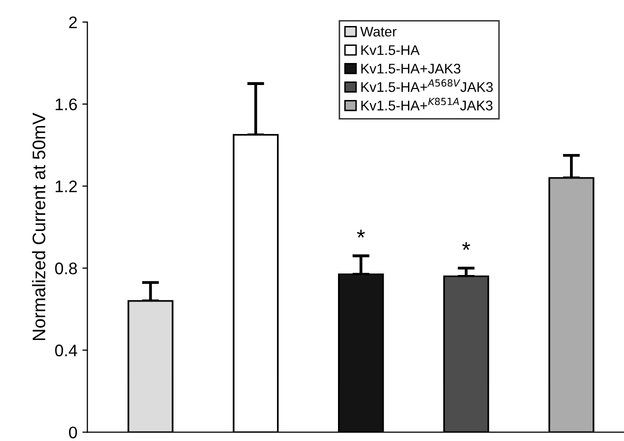 The width and height of the screenshot is (624, 441). What do you see at coordinates (378, 31) in the screenshot?
I see `legend-label: Water` at bounding box center [378, 31].